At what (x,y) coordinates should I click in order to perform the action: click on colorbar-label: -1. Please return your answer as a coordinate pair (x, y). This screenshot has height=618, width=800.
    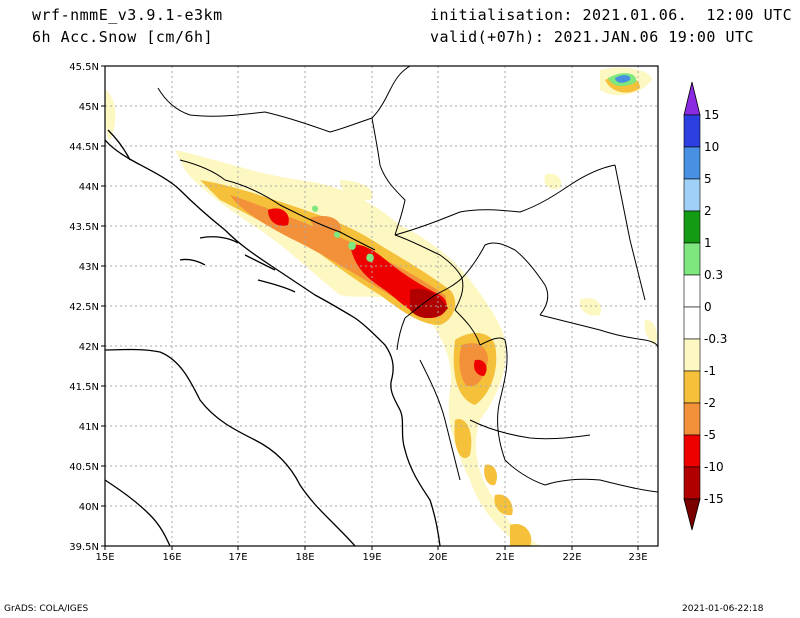
    Looking at the image, I should click on (710, 371).